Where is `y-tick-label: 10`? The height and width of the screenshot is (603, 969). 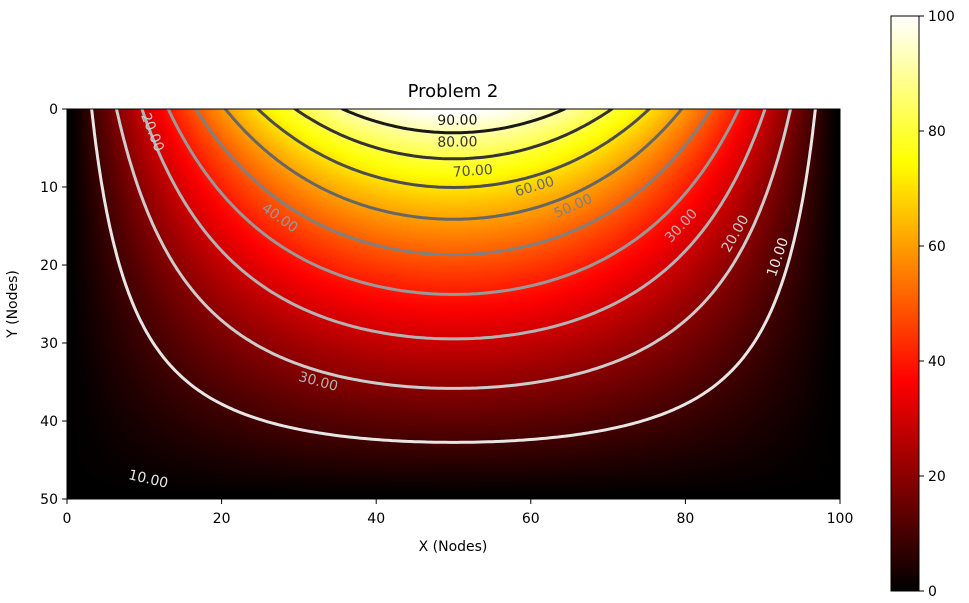 y-tick-label: 10 is located at coordinates (49, 188).